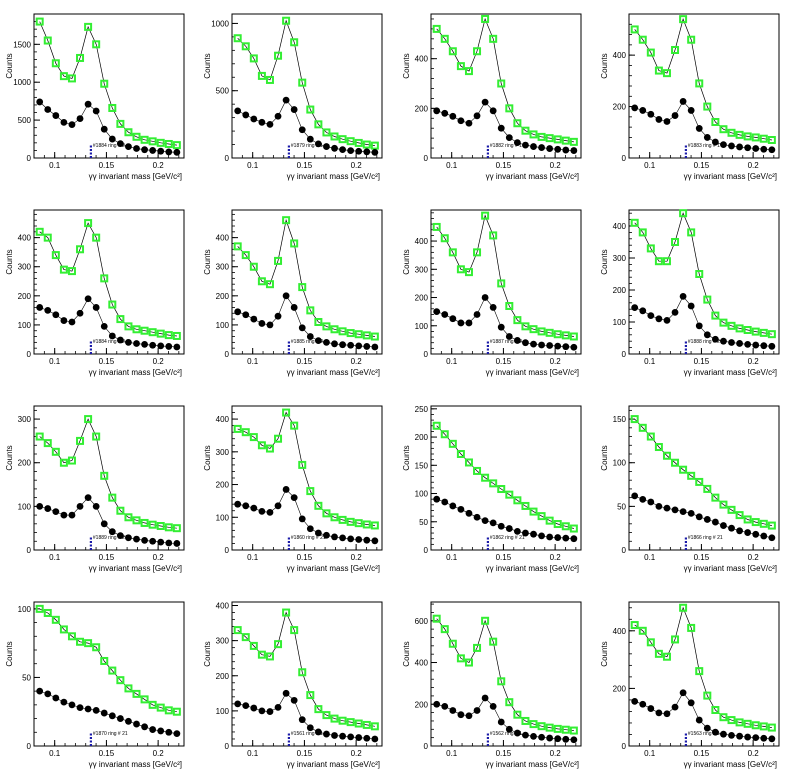 The width and height of the screenshot is (796, 772). Describe the element at coordinates (110, 538) in the screenshot. I see `panel-annotation: #1889 ring # 21` at that location.